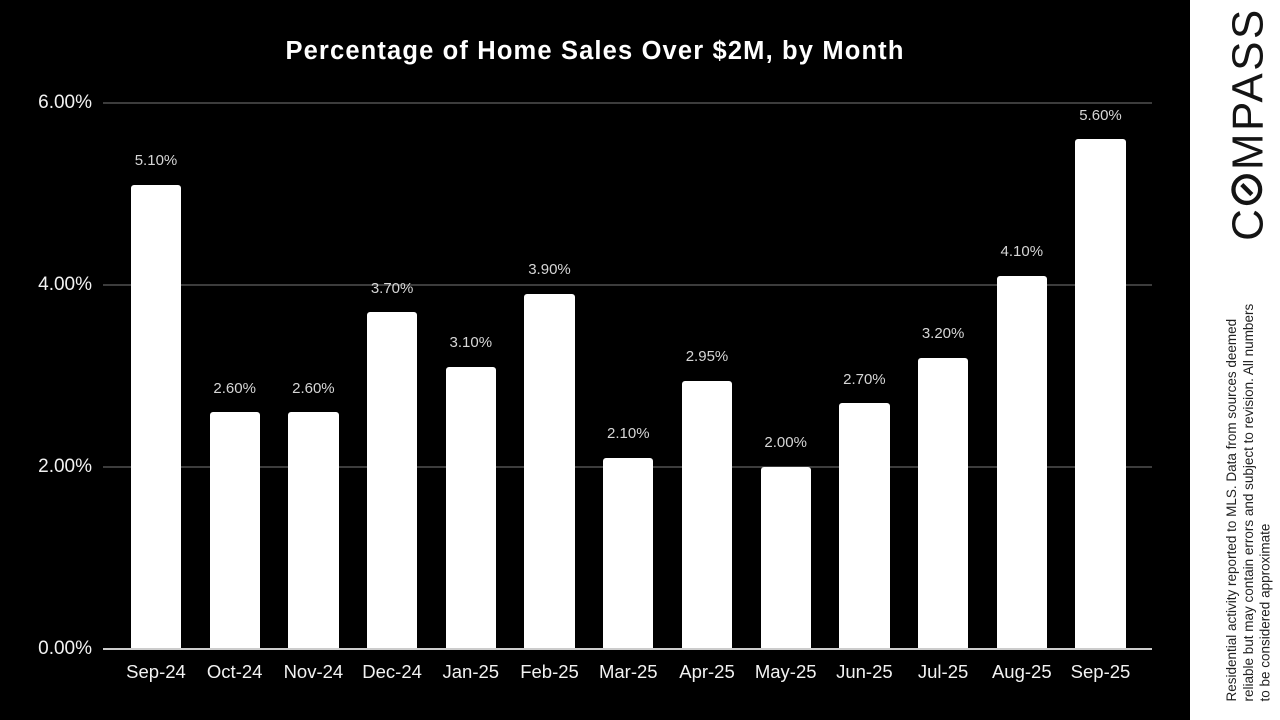  What do you see at coordinates (1265, 613) in the screenshot?
I see `svg-text: to be considered approximate` at bounding box center [1265, 613].